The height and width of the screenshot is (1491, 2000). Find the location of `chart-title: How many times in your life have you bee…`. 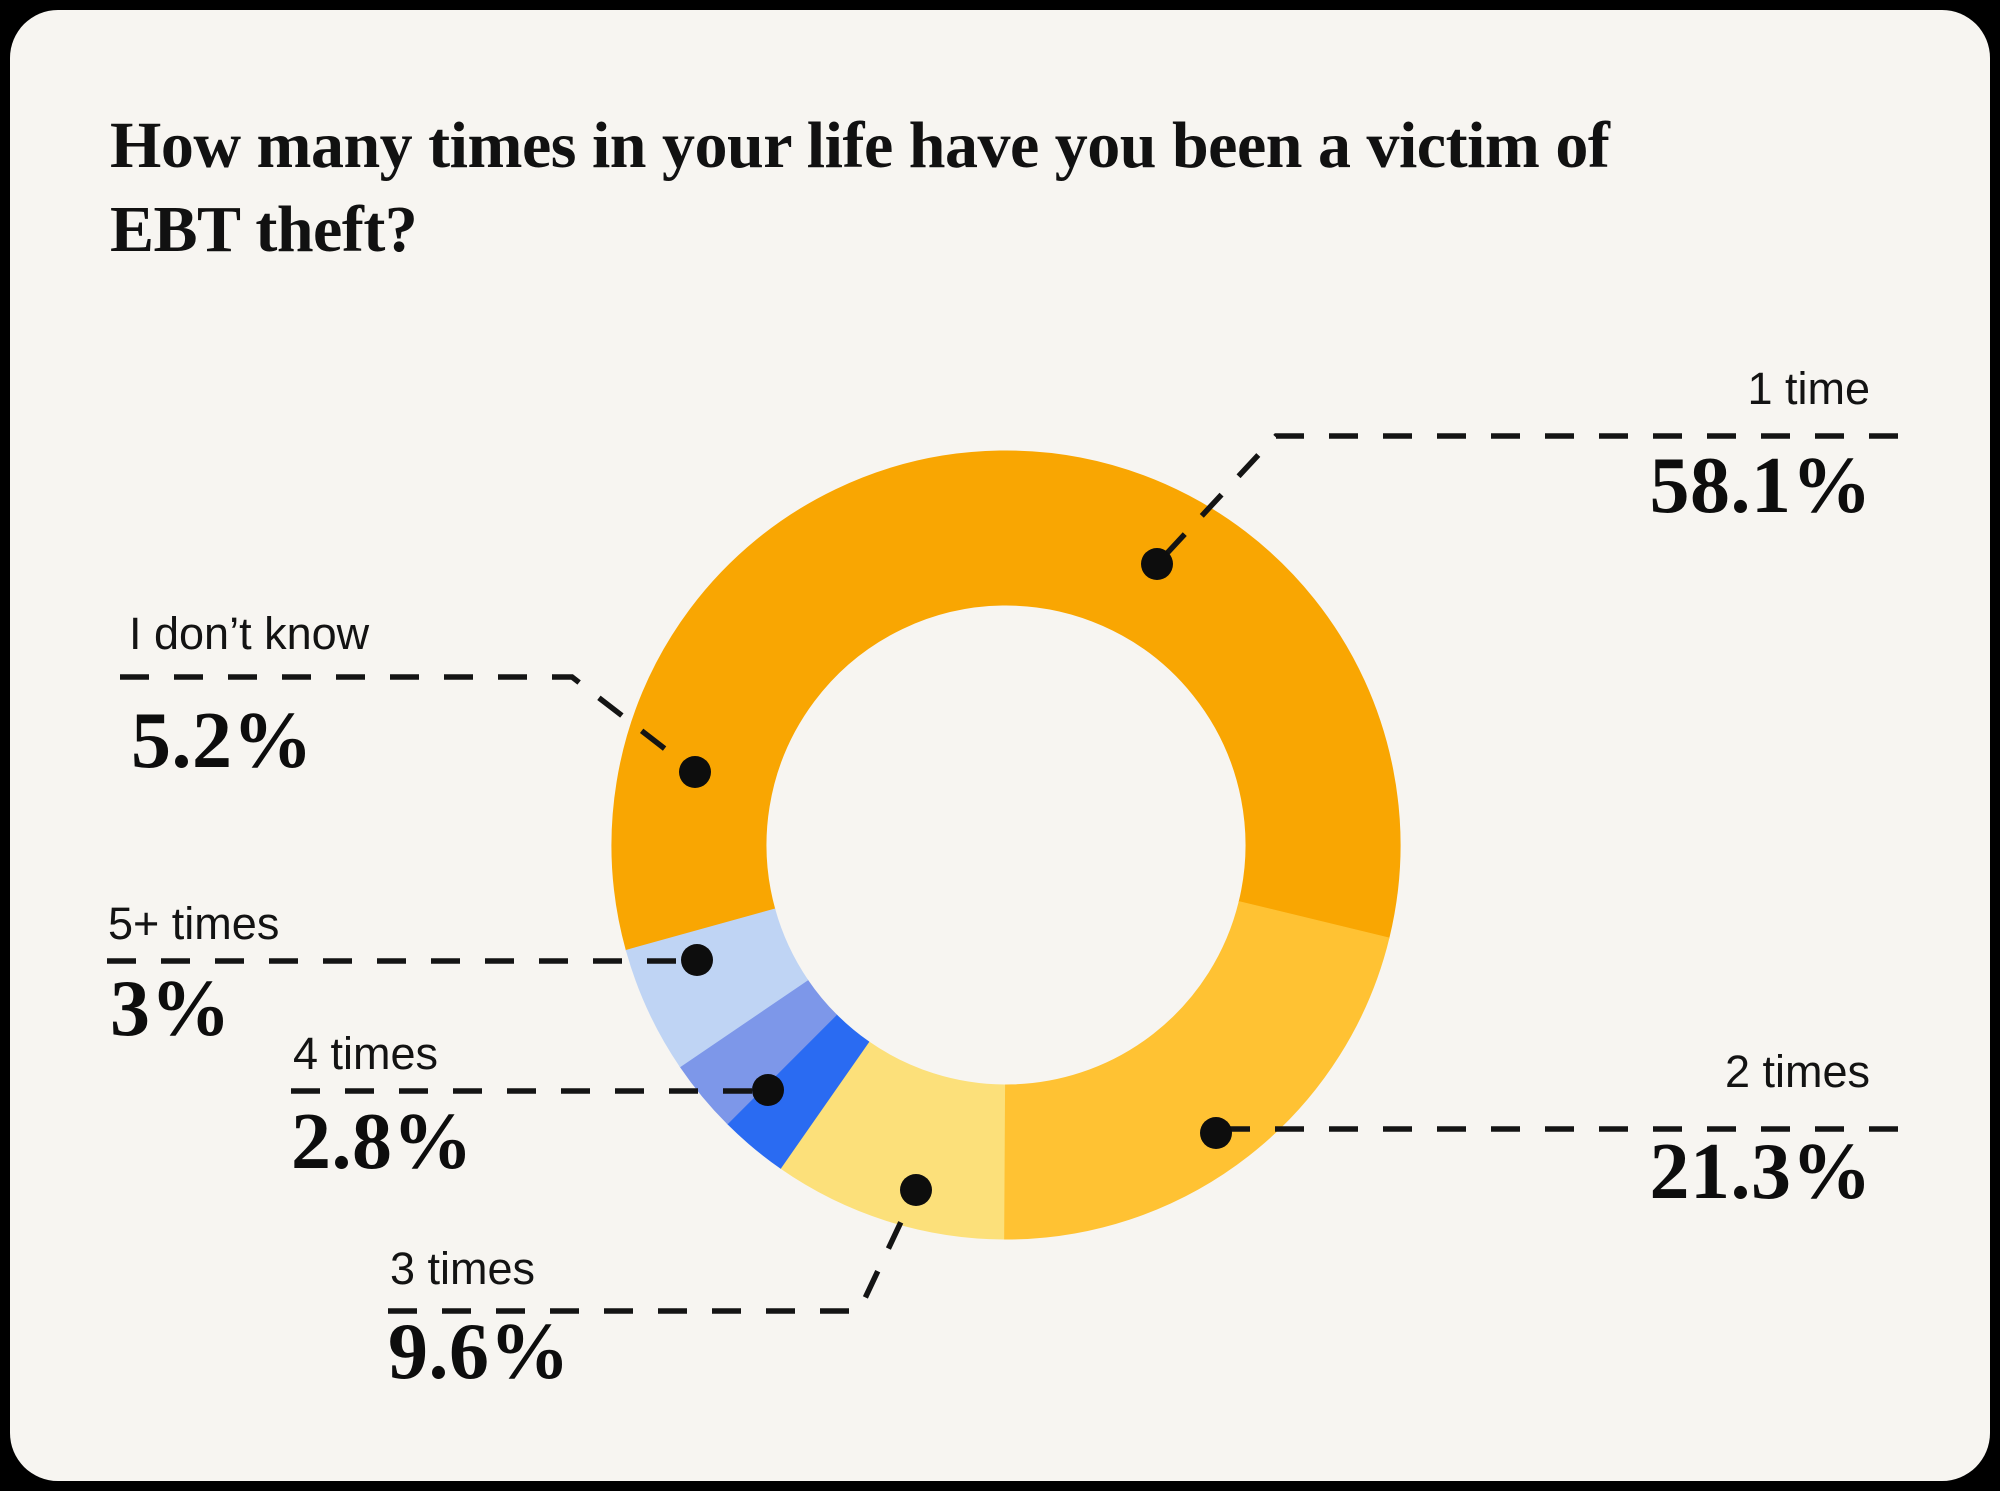

chart-title: How many times in your life have you bee… is located at coordinates (860, 188).